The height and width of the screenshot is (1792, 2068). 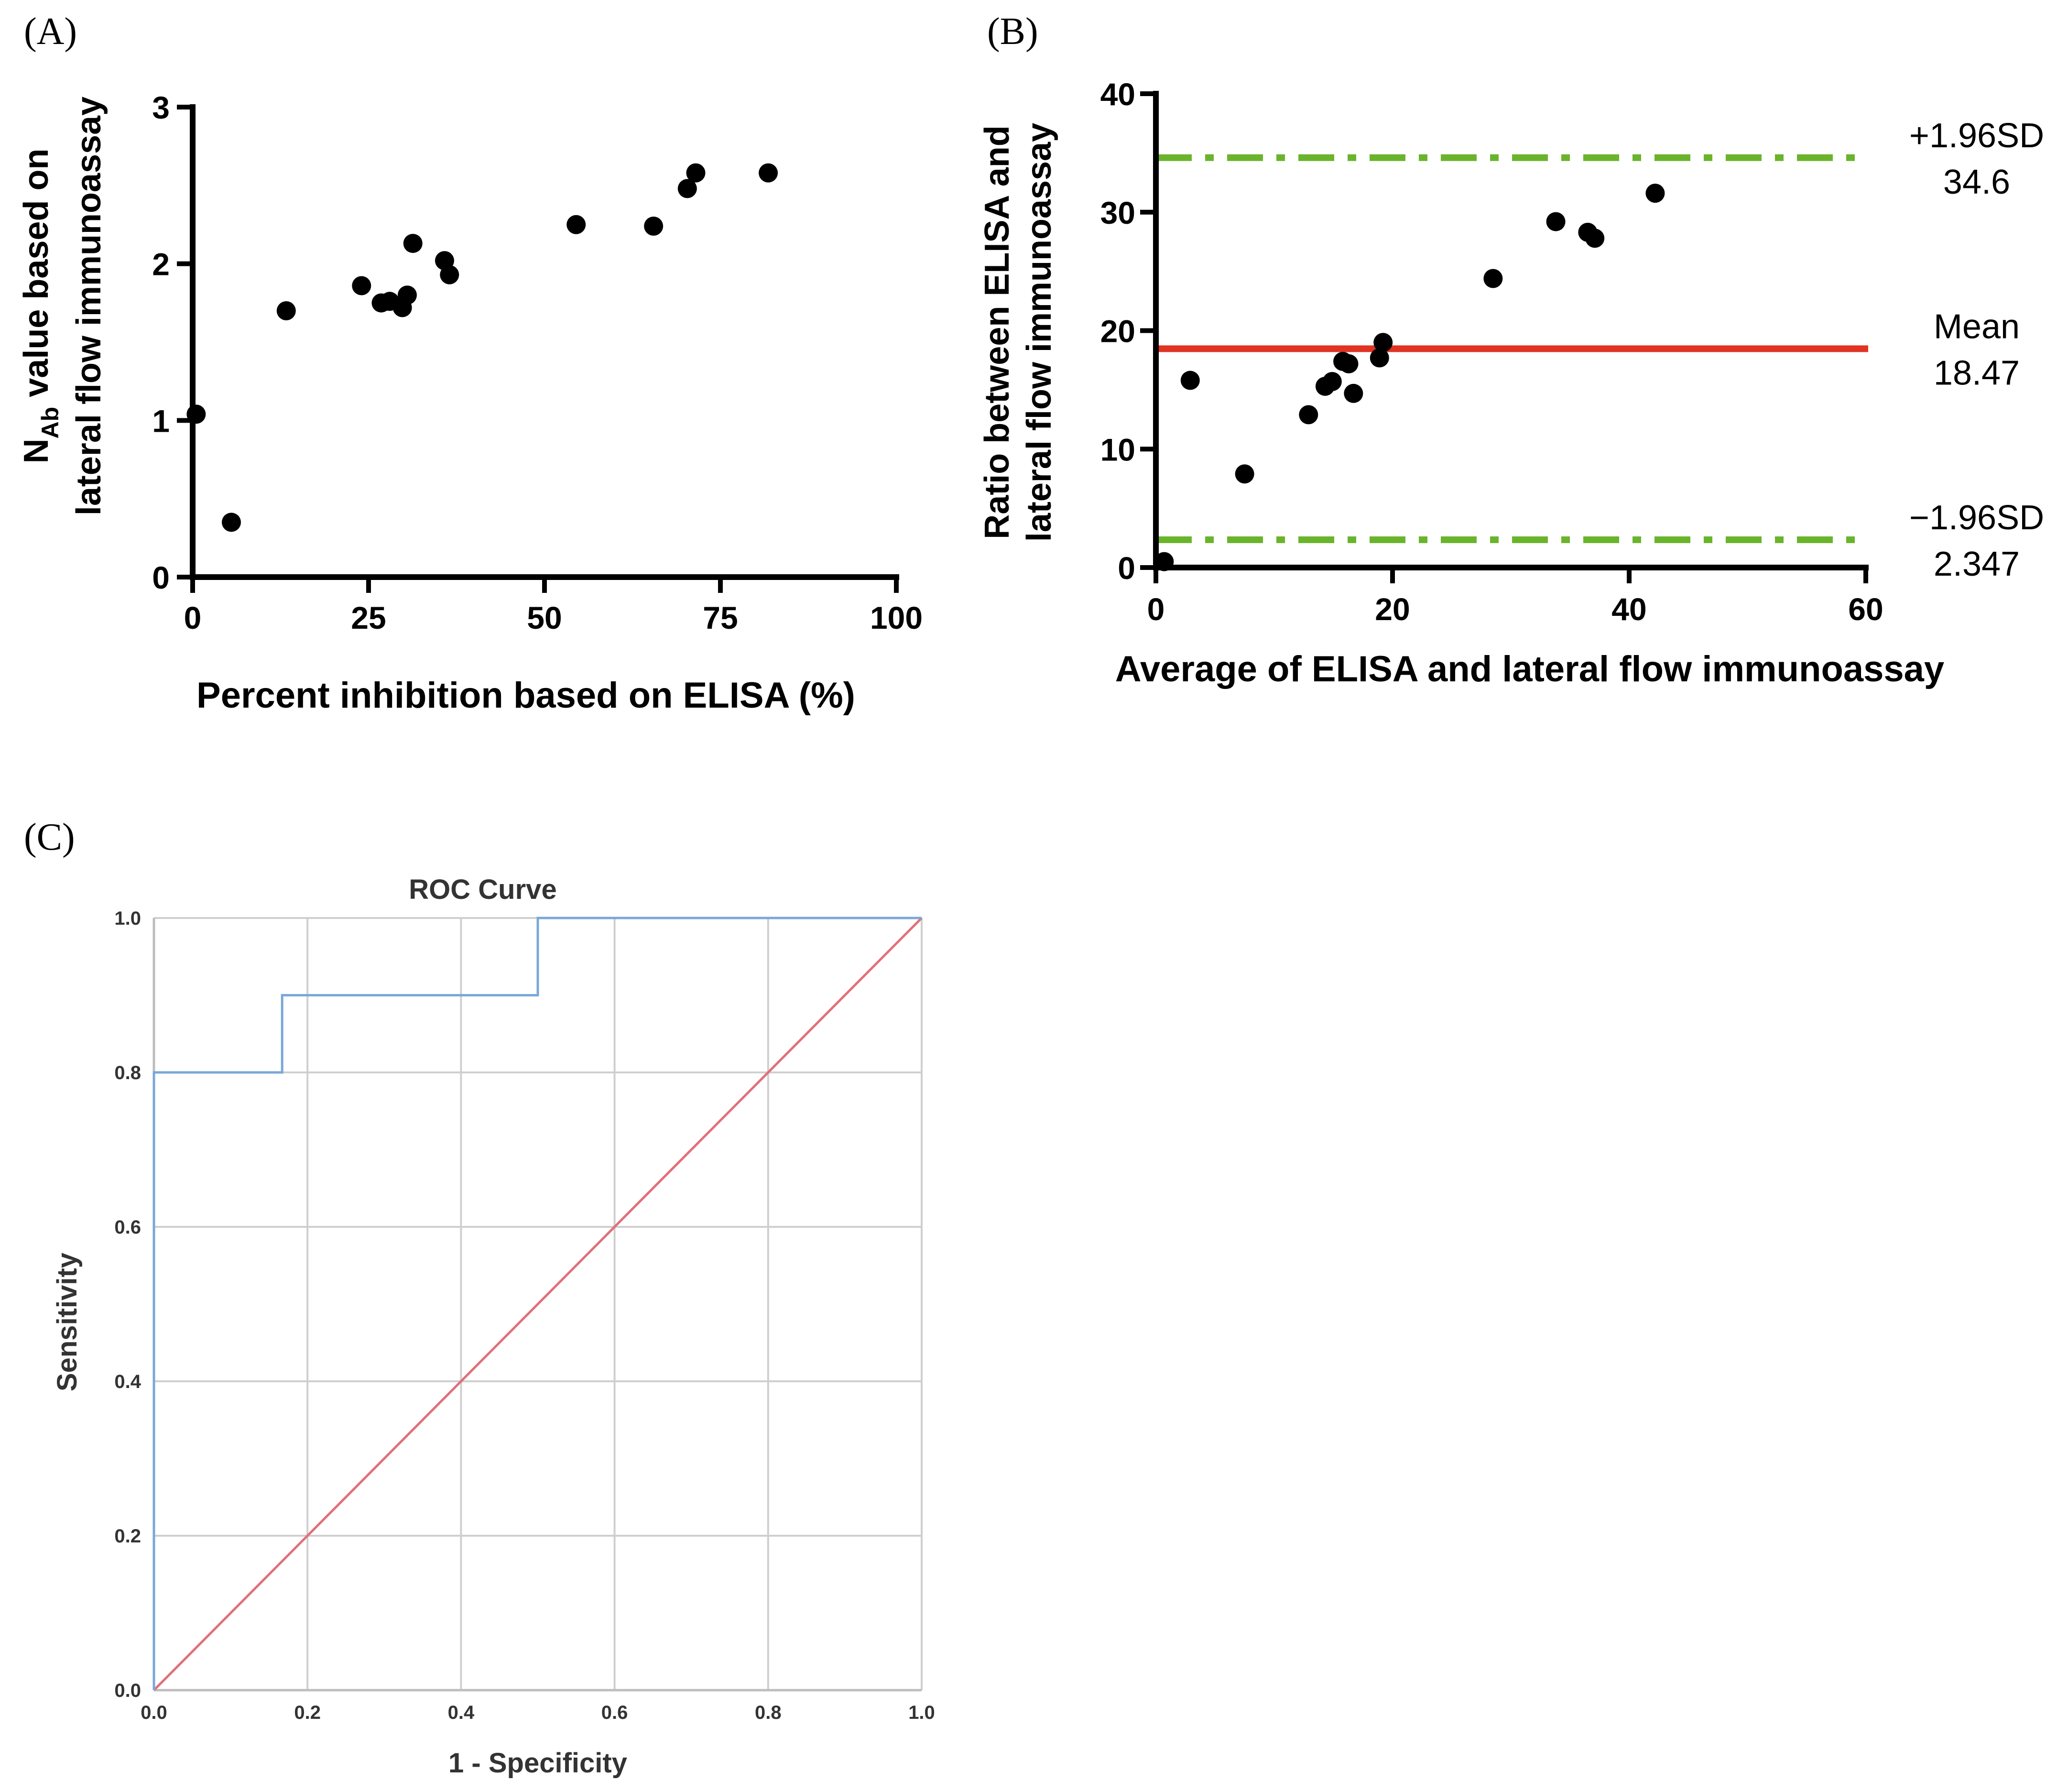 I want to click on panel-b-mean-label: Mean, so click(x=1977, y=326).